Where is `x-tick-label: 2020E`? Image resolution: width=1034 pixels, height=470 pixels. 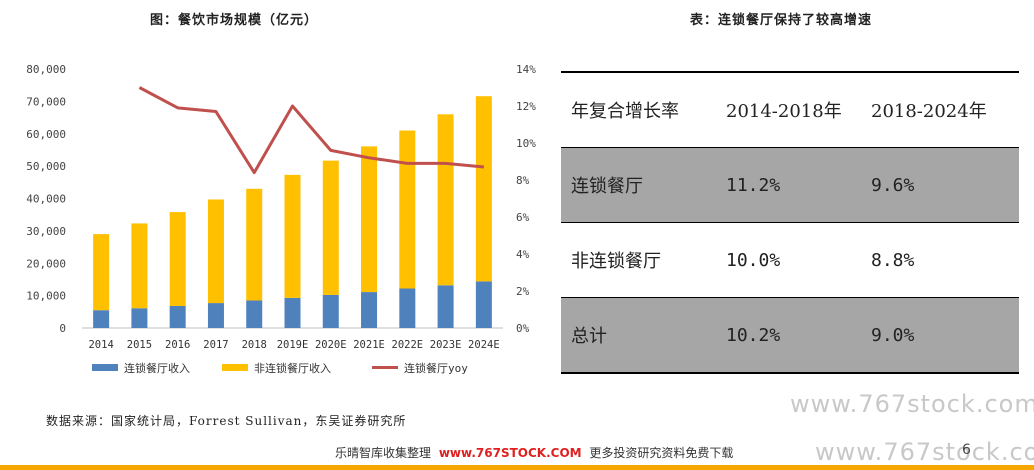 x-tick-label: 2020E is located at coordinates (331, 345).